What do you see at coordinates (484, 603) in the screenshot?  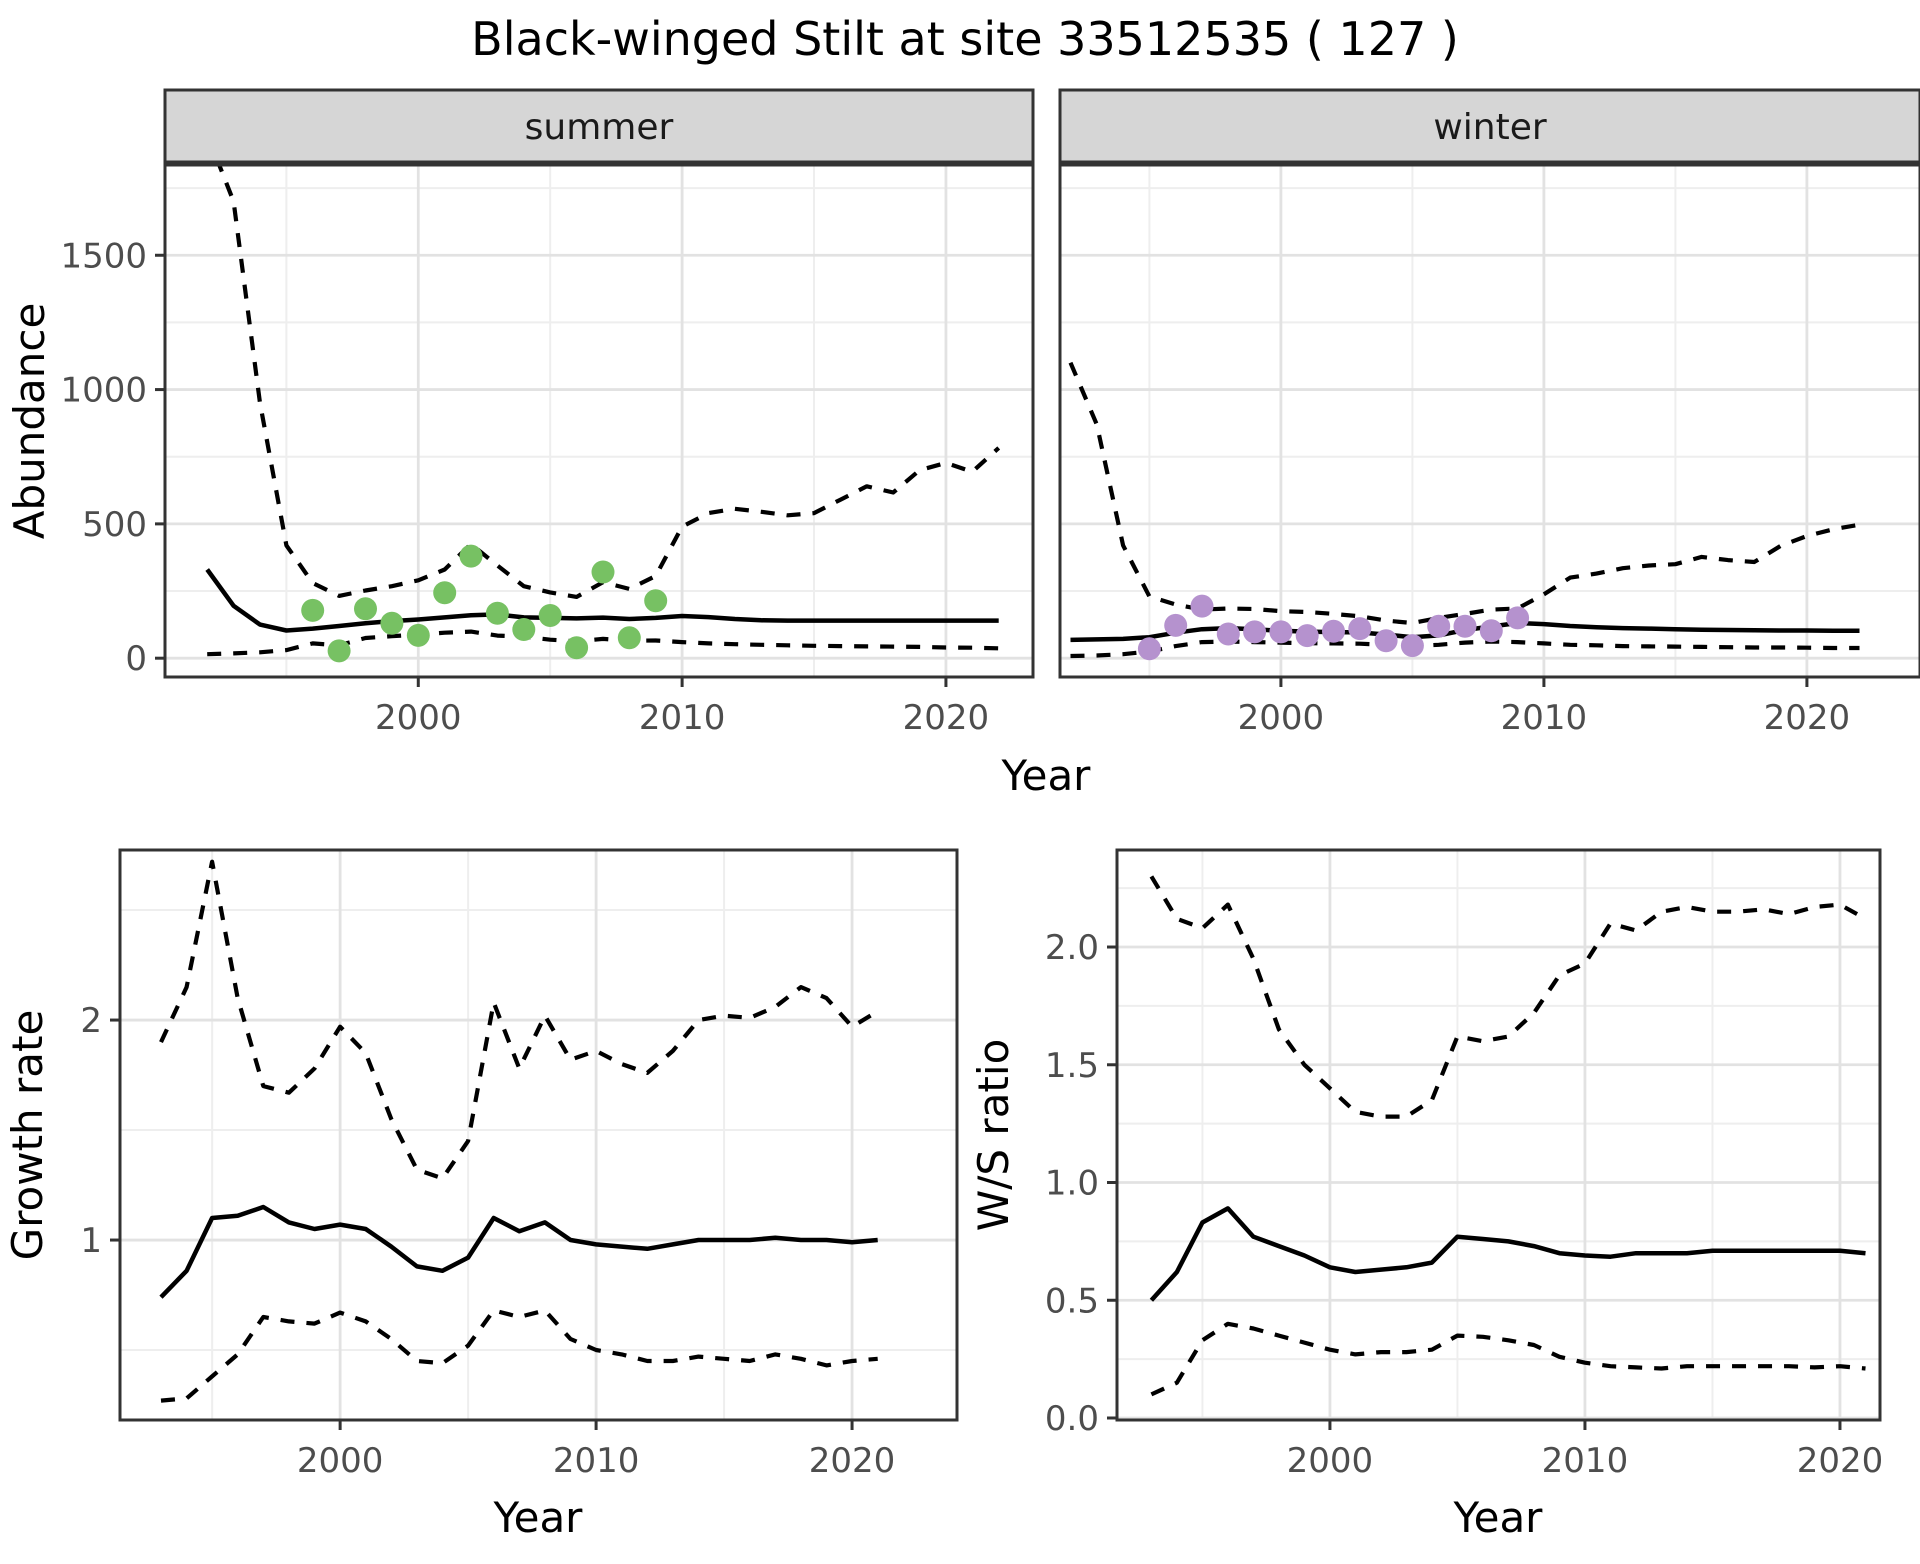 I see `observed-counts-summer` at bounding box center [484, 603].